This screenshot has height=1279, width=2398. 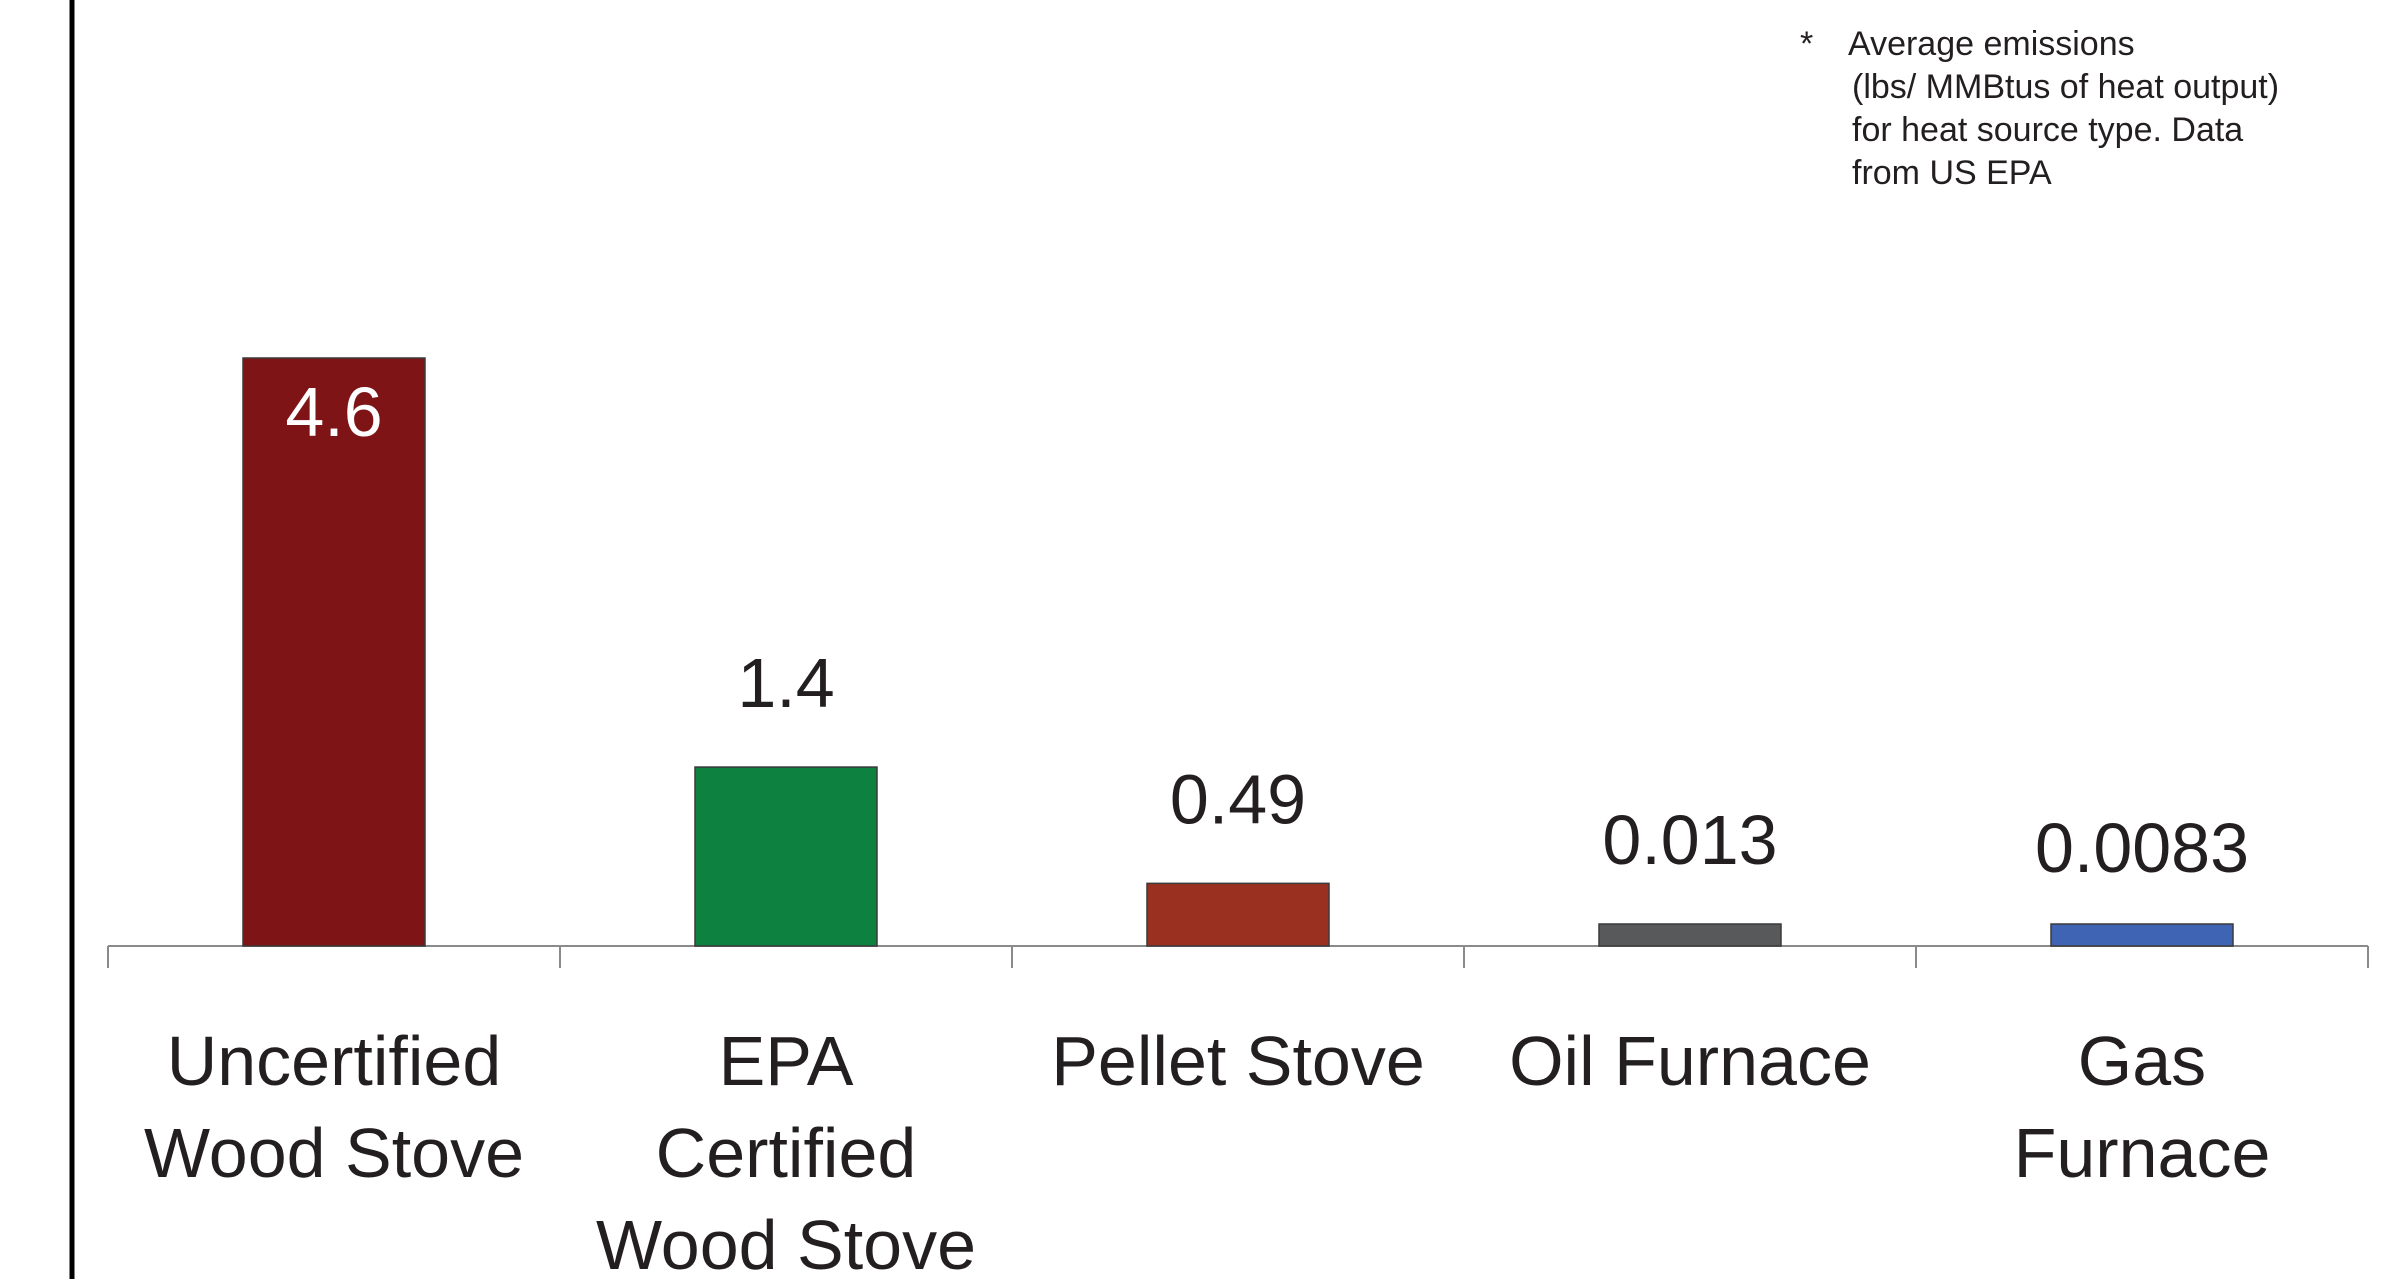 I want to click on category-label-line: Uncertified, so click(x=334, y=1061).